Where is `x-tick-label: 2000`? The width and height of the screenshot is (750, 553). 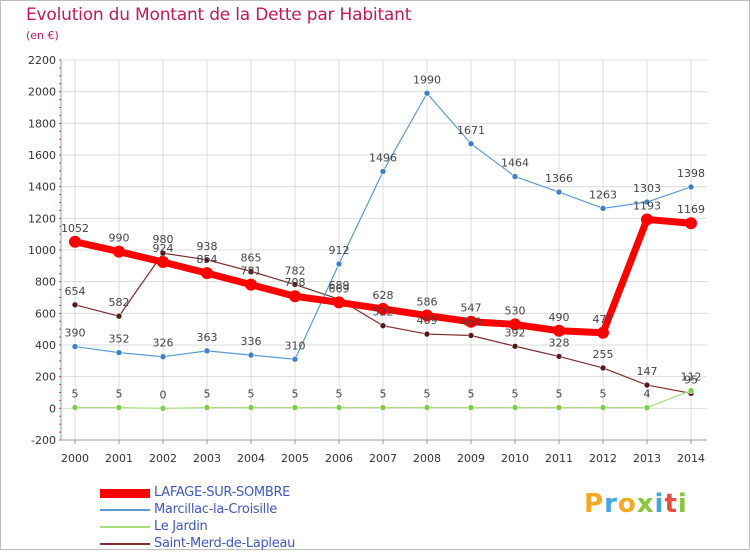 x-tick-label: 2000 is located at coordinates (75, 458).